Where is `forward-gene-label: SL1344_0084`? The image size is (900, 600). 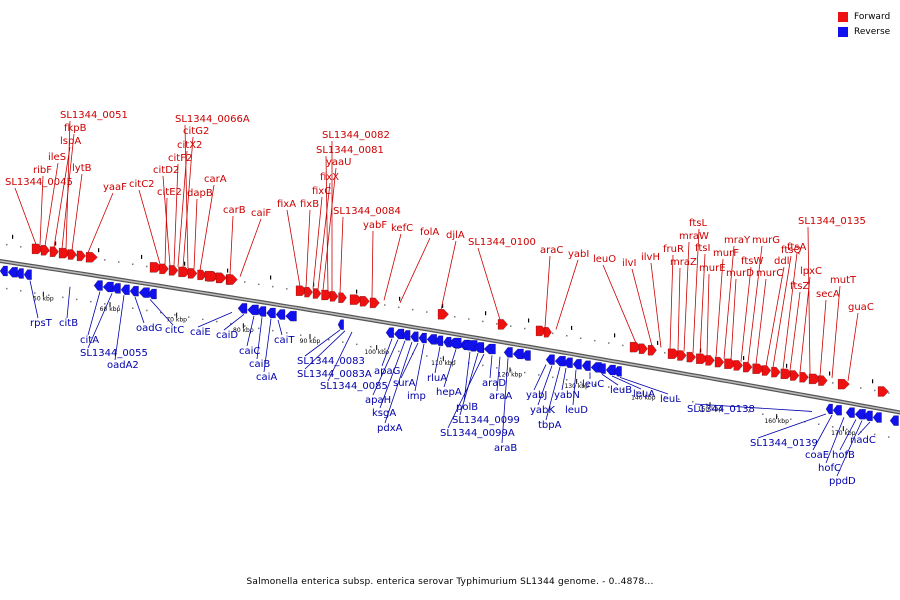
forward-gene-label: SL1344_0084 is located at coordinates (367, 211).